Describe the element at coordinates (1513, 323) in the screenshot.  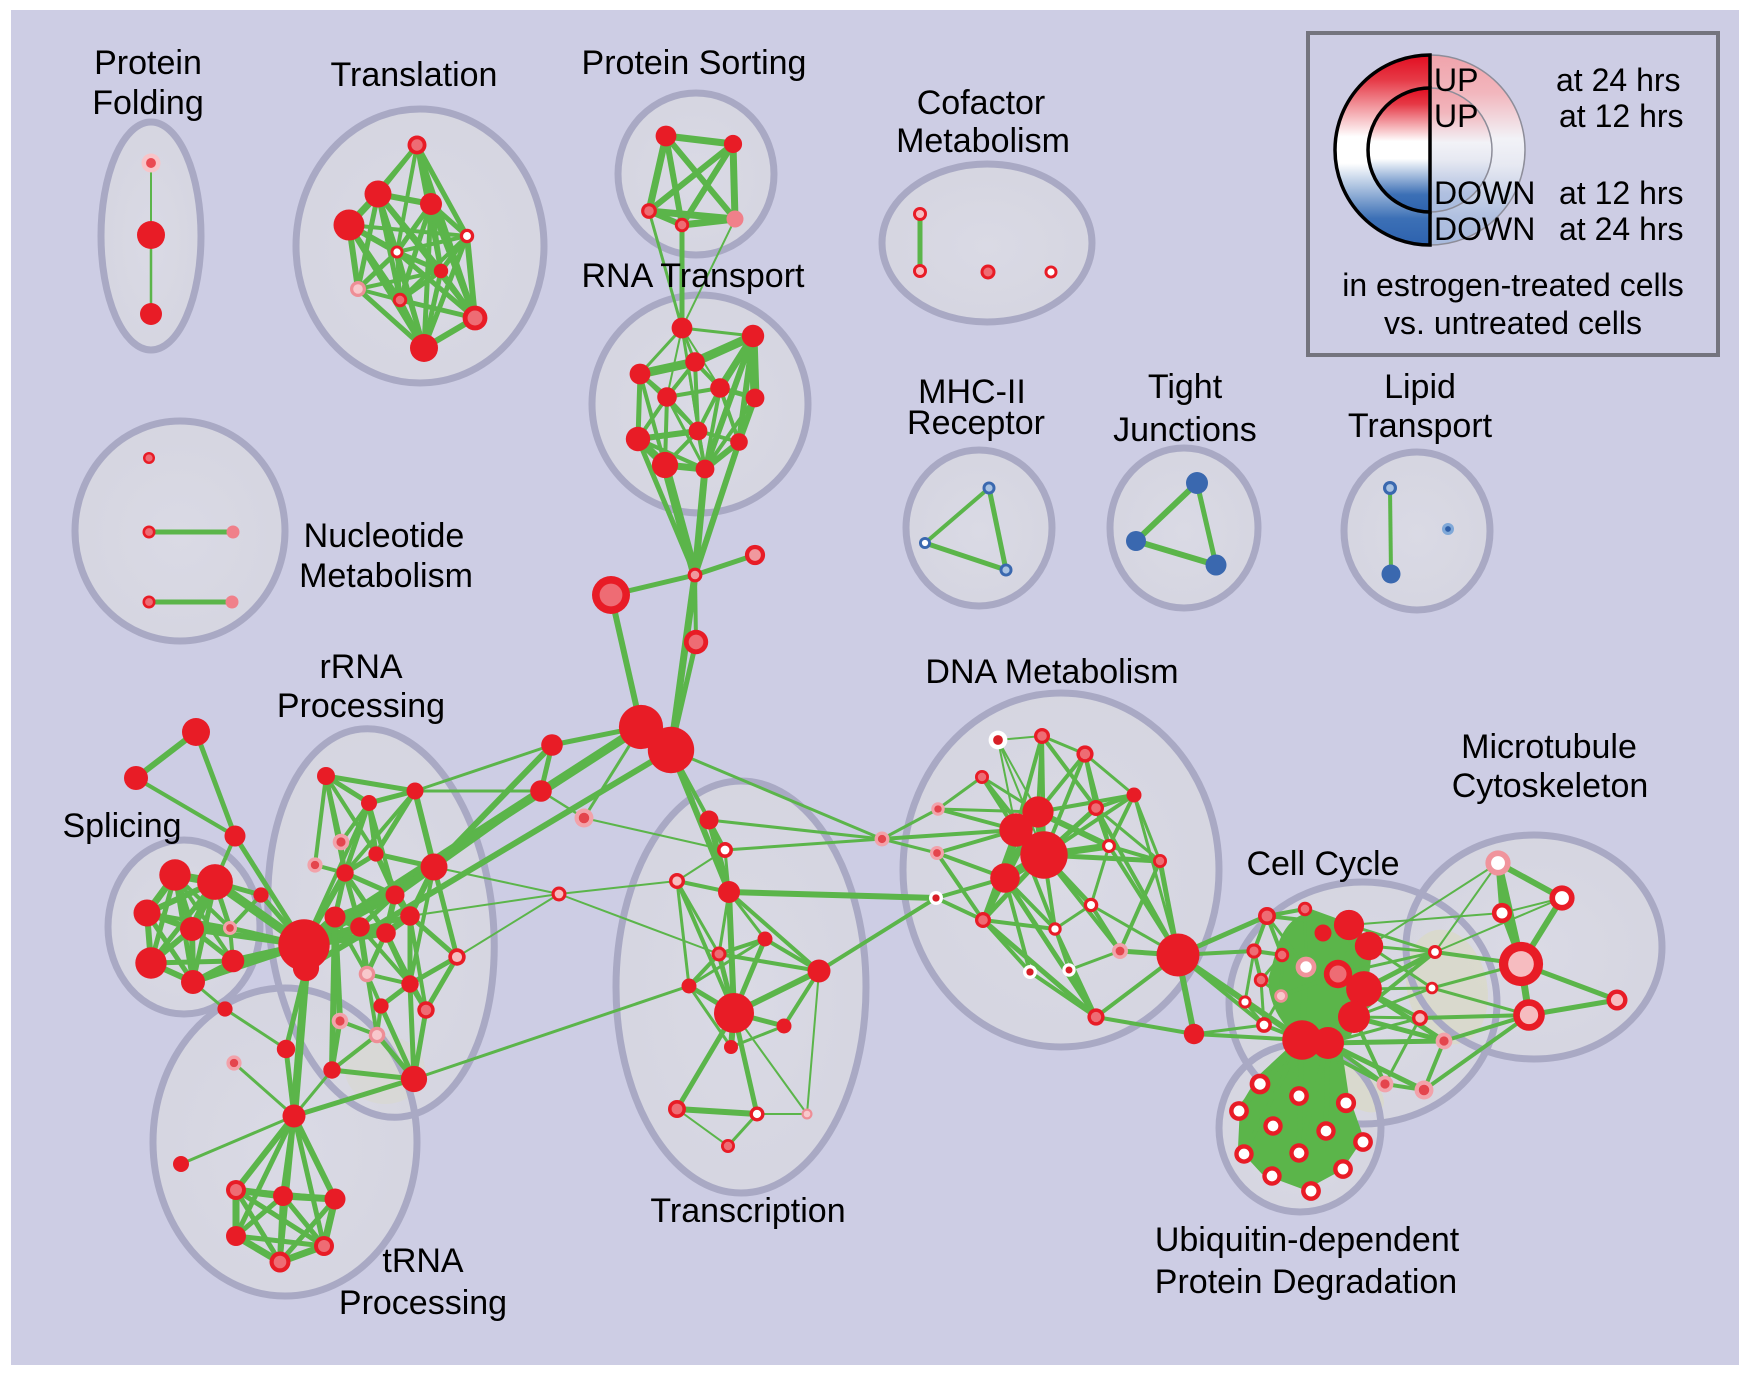
I see `svg-text: vs. untreated cells` at that location.